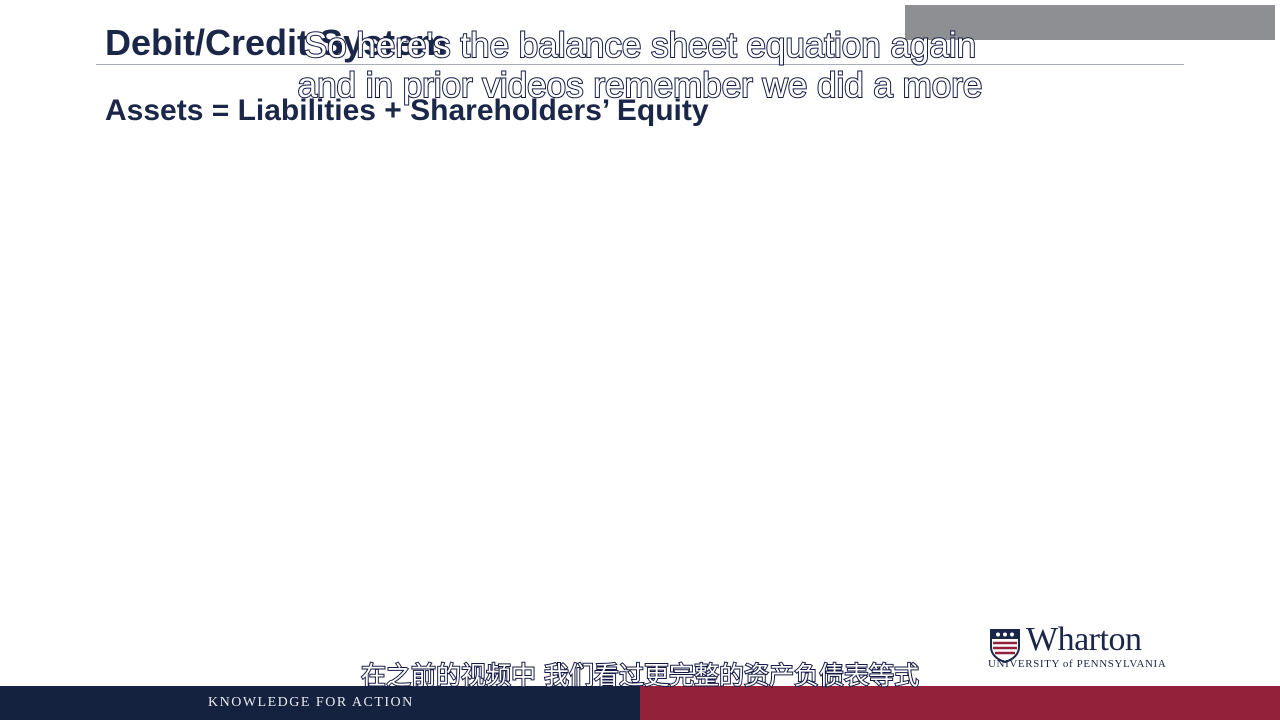  I want to click on footer-bar-navy: KNOWLEDGE FOR ACTION, so click(320, 703).